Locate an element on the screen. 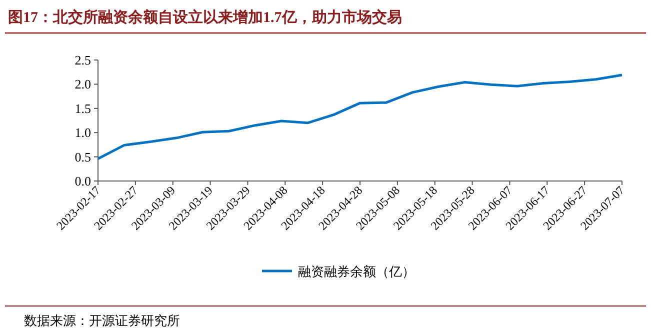 This screenshot has width=651, height=332. y-tick-label: 0.5 is located at coordinates (82, 156).